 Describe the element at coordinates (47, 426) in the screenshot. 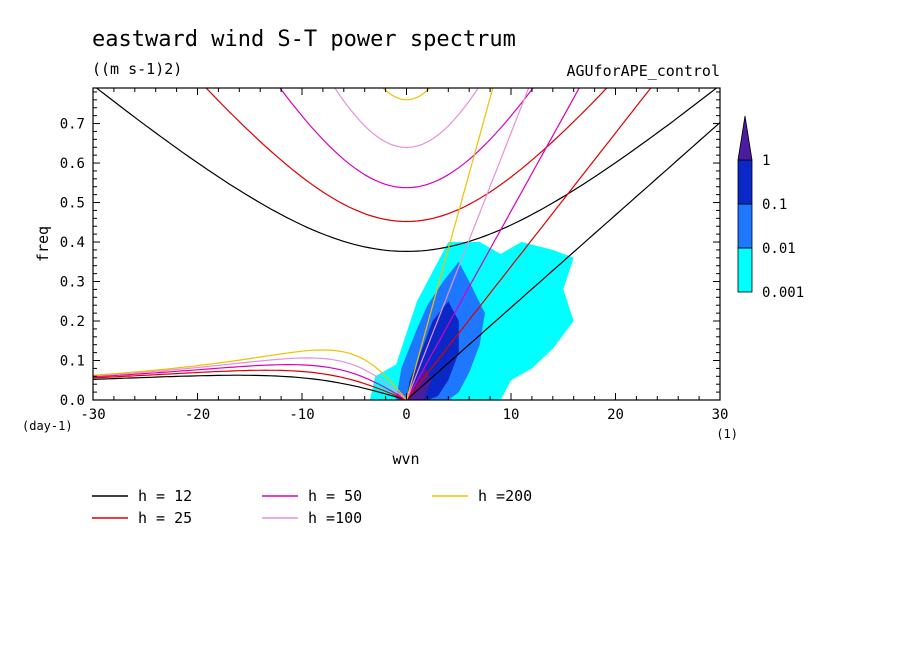

I see `y-unit-label: (day-1)` at that location.